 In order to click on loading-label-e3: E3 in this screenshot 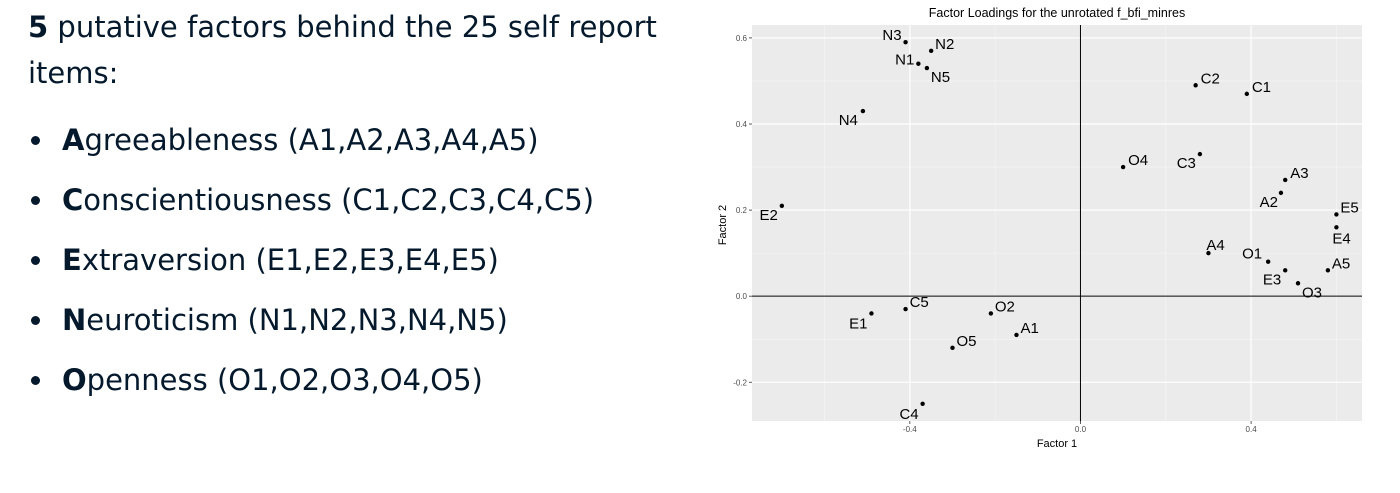, I will do `click(1272, 279)`.